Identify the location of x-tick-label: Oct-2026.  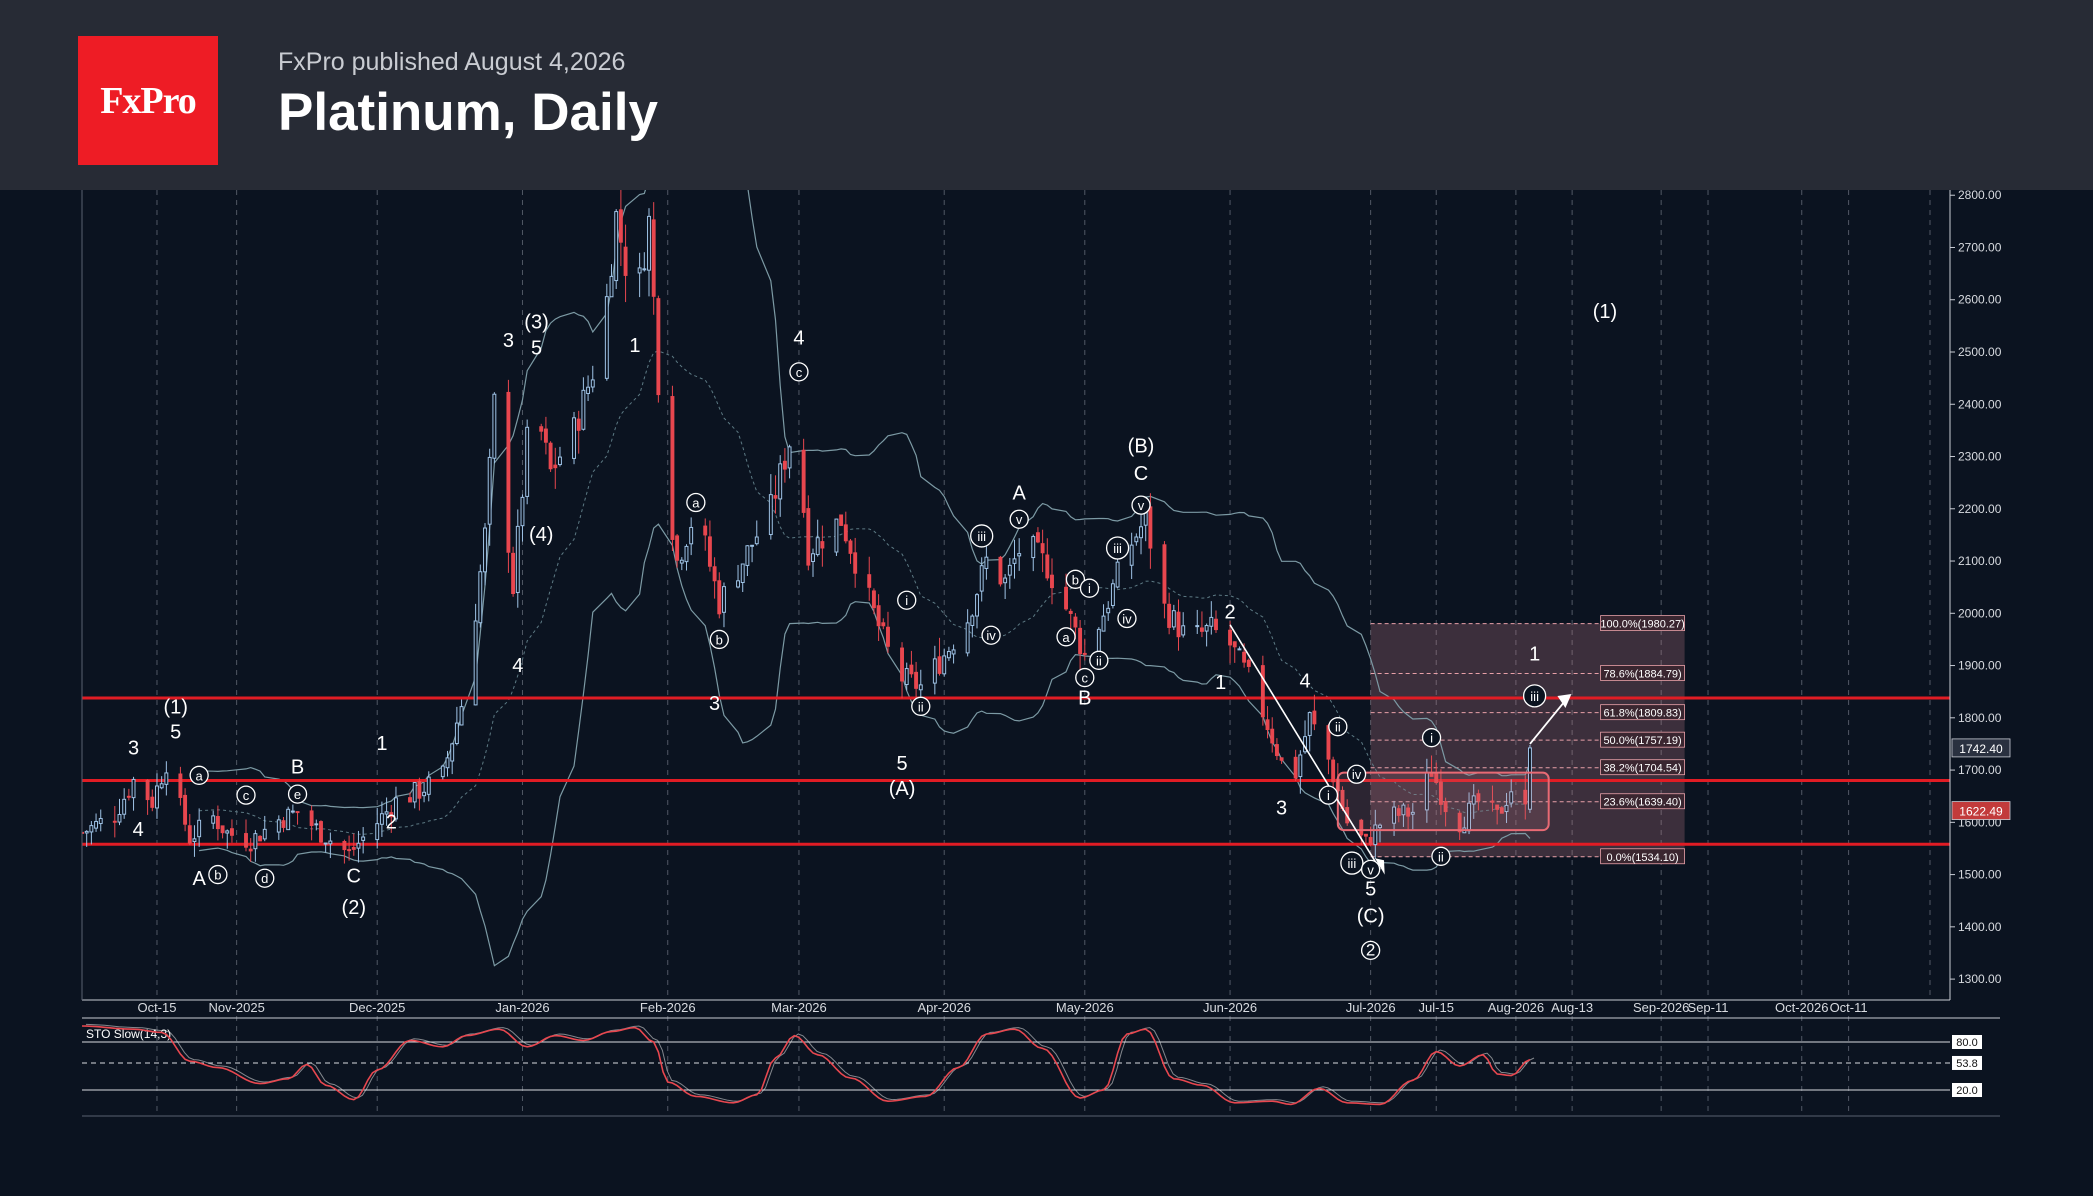
(1801, 1007).